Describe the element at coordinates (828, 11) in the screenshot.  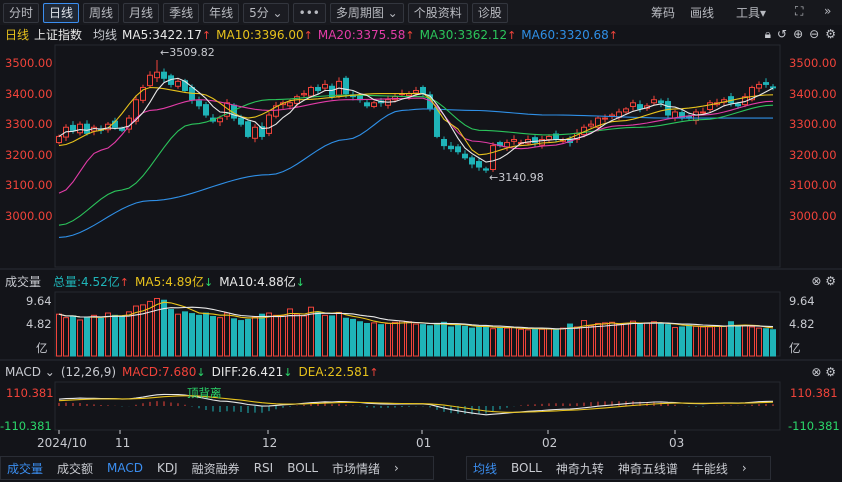
I see `double-chevron-right-icon: »` at that location.